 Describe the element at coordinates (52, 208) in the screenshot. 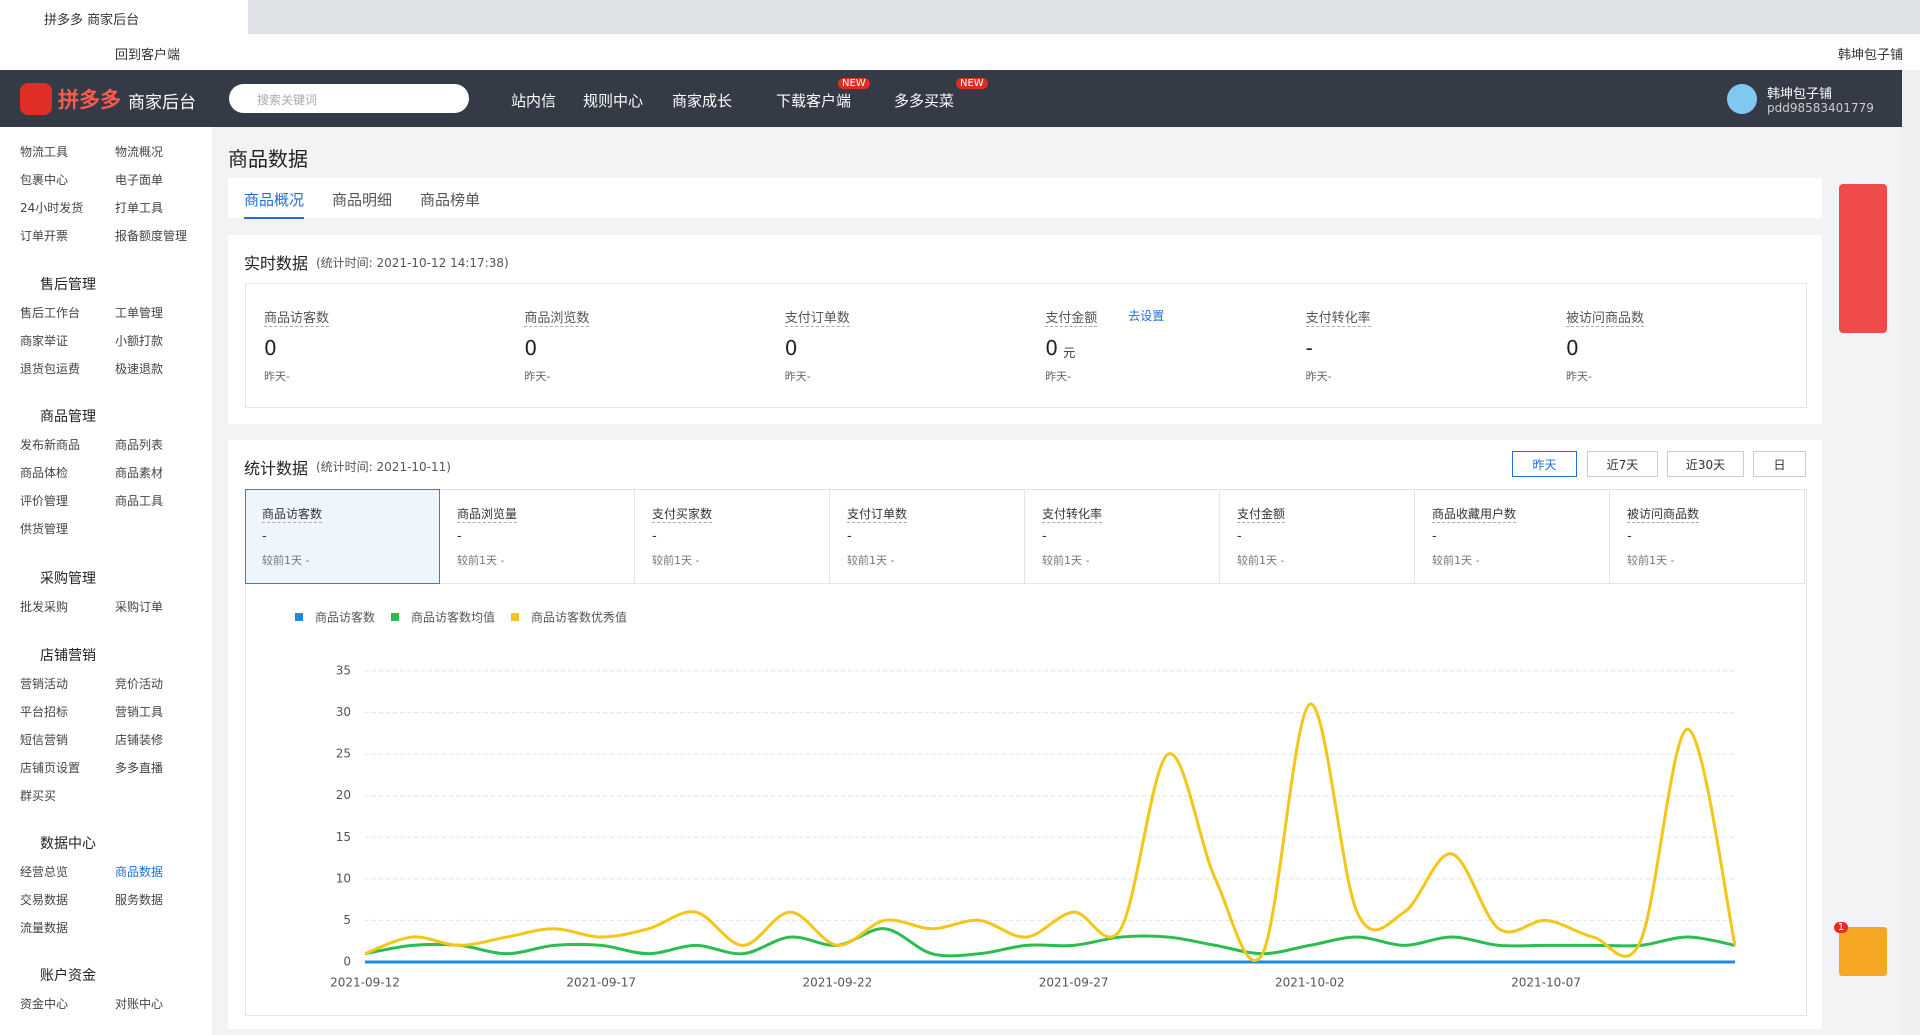

I see `menu-item: 24小时发货` at that location.